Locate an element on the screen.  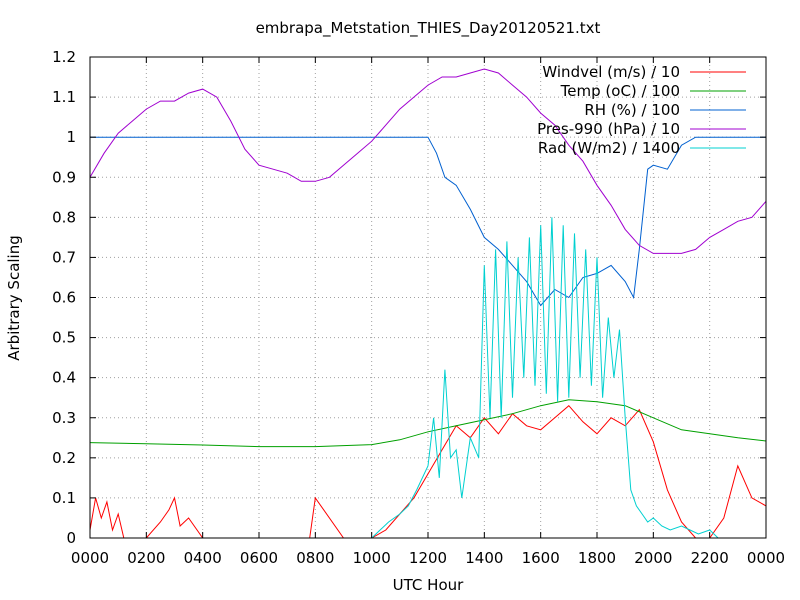
y-tick-label: 1.2 is located at coordinates (64, 57).